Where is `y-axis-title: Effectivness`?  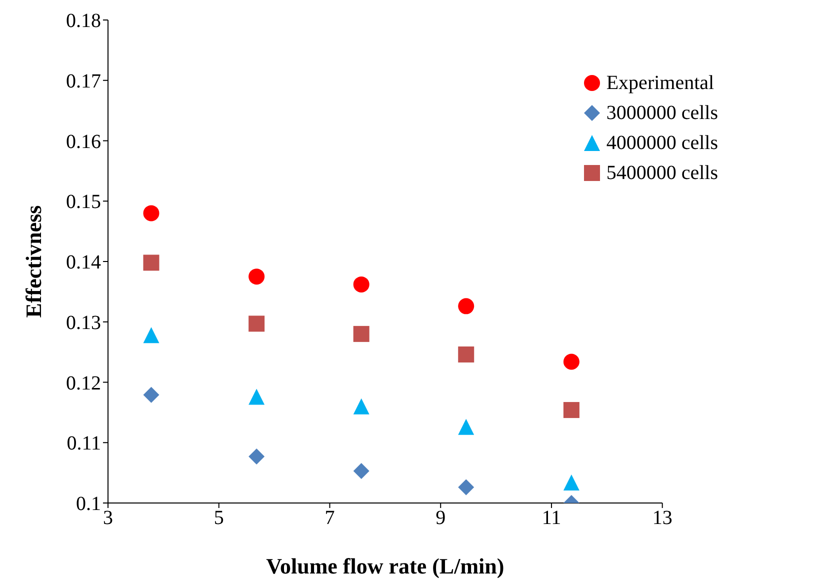
y-axis-title: Effectivness is located at coordinates (33, 261).